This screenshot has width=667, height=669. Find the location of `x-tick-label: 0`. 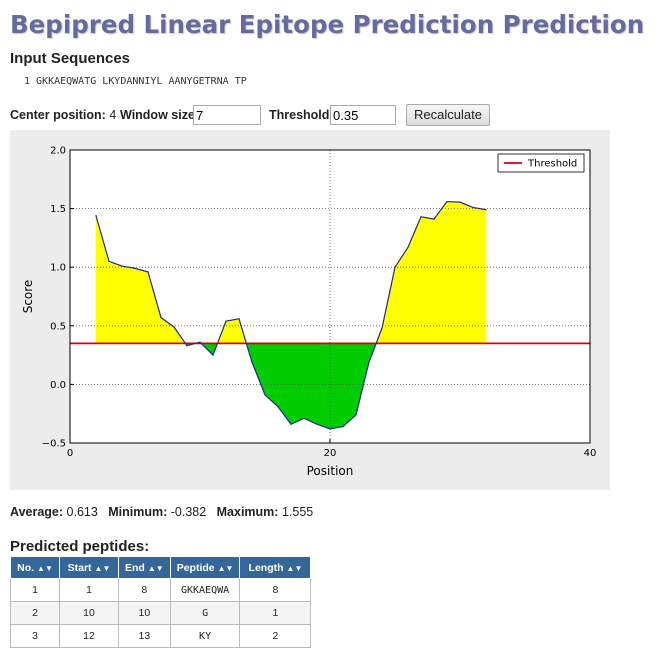

x-tick-label: 0 is located at coordinates (70, 453).